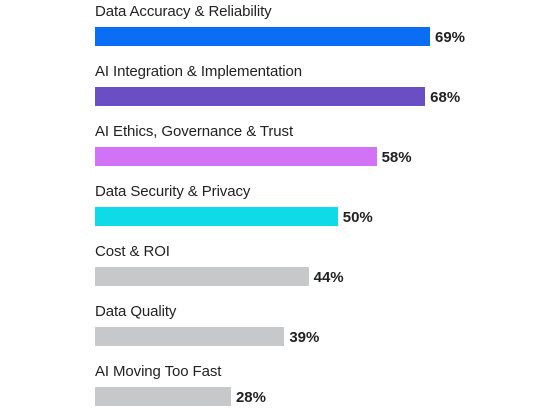  I want to click on value-label: 69%, so click(450, 37).